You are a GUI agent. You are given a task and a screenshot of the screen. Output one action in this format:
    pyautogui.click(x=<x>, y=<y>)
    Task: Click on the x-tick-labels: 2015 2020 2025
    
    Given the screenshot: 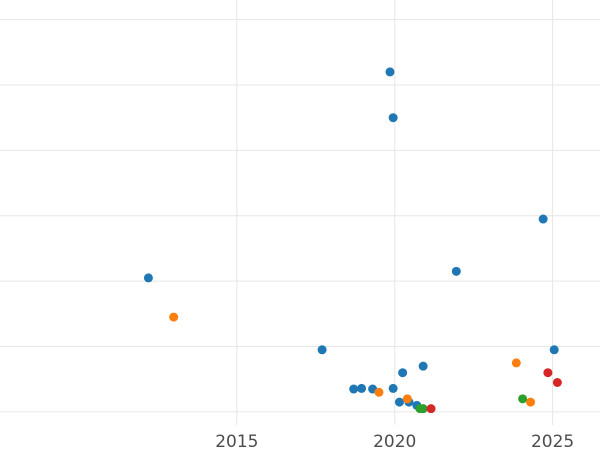 What is the action you would take?
    pyautogui.click(x=394, y=441)
    